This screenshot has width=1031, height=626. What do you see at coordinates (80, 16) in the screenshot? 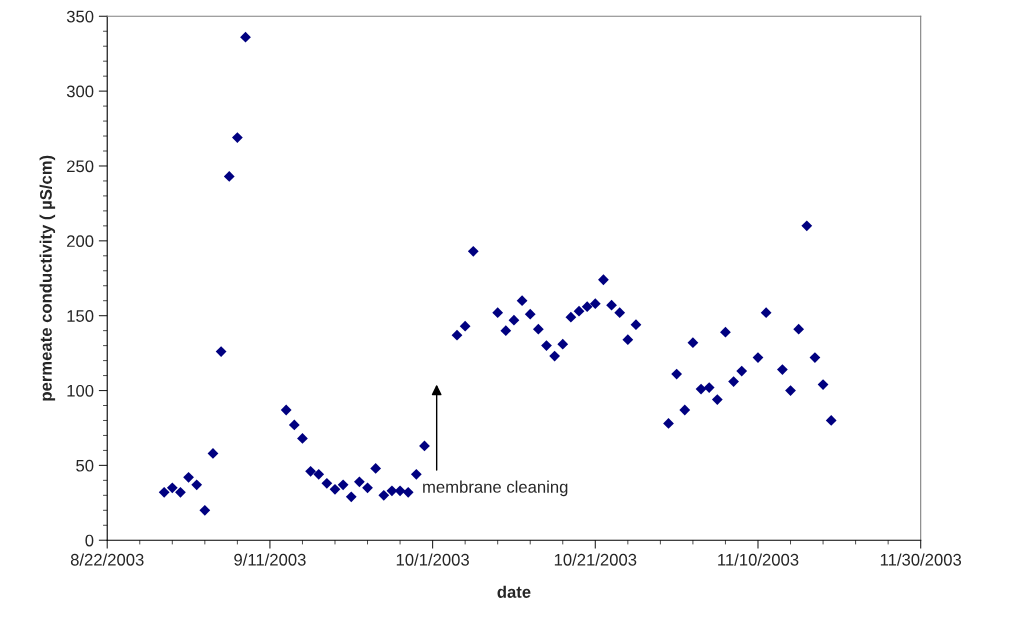
I see `y-tick-label: 350` at bounding box center [80, 16].